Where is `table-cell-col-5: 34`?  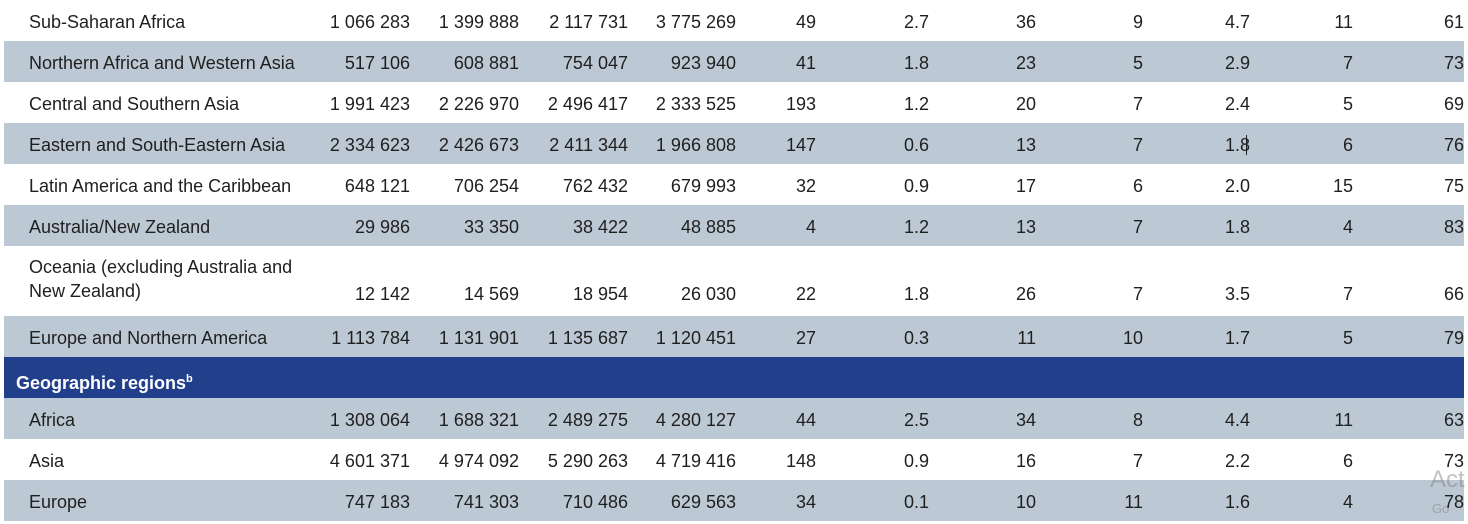 table-cell-col-5: 34 is located at coordinates (805, 502).